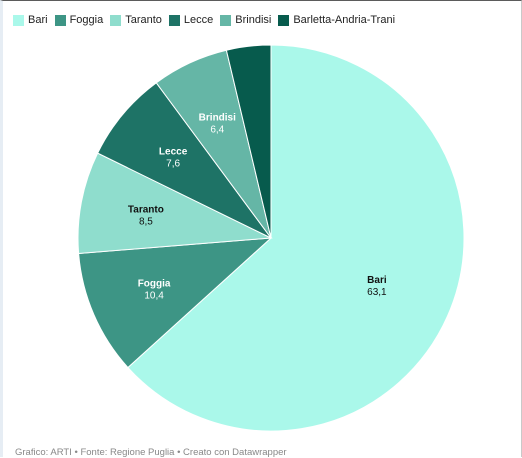 The width and height of the screenshot is (522, 458). I want to click on legend-swatch-bat, so click(284, 20).